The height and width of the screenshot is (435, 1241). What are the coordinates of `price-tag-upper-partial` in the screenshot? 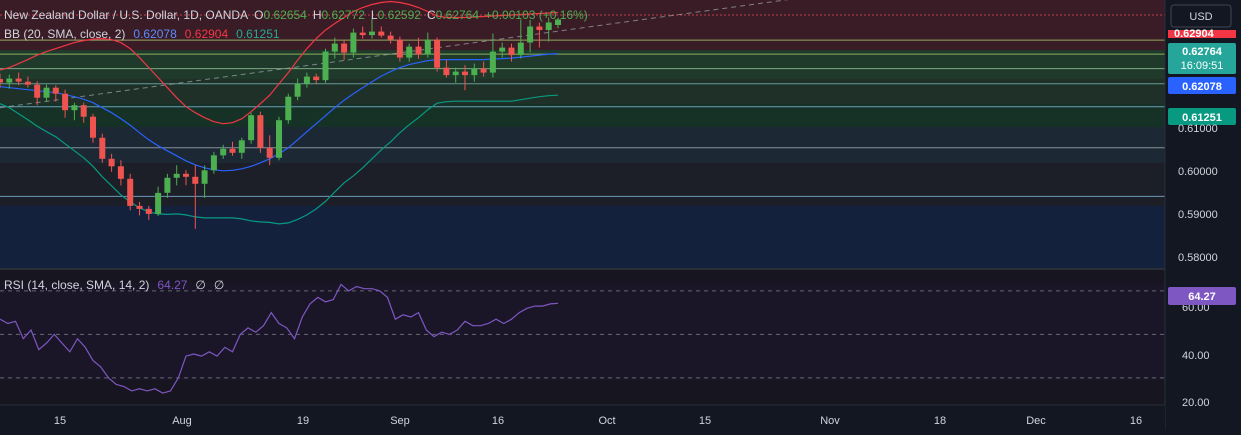 It's located at (1202, 34).